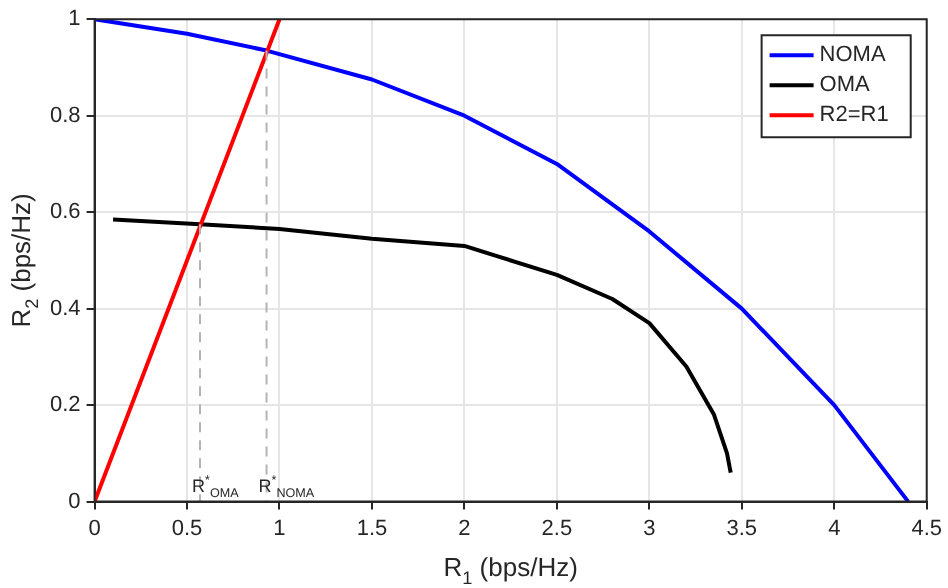 This screenshot has height=588, width=948. I want to click on y-tick-label: 0, so click(74, 501).